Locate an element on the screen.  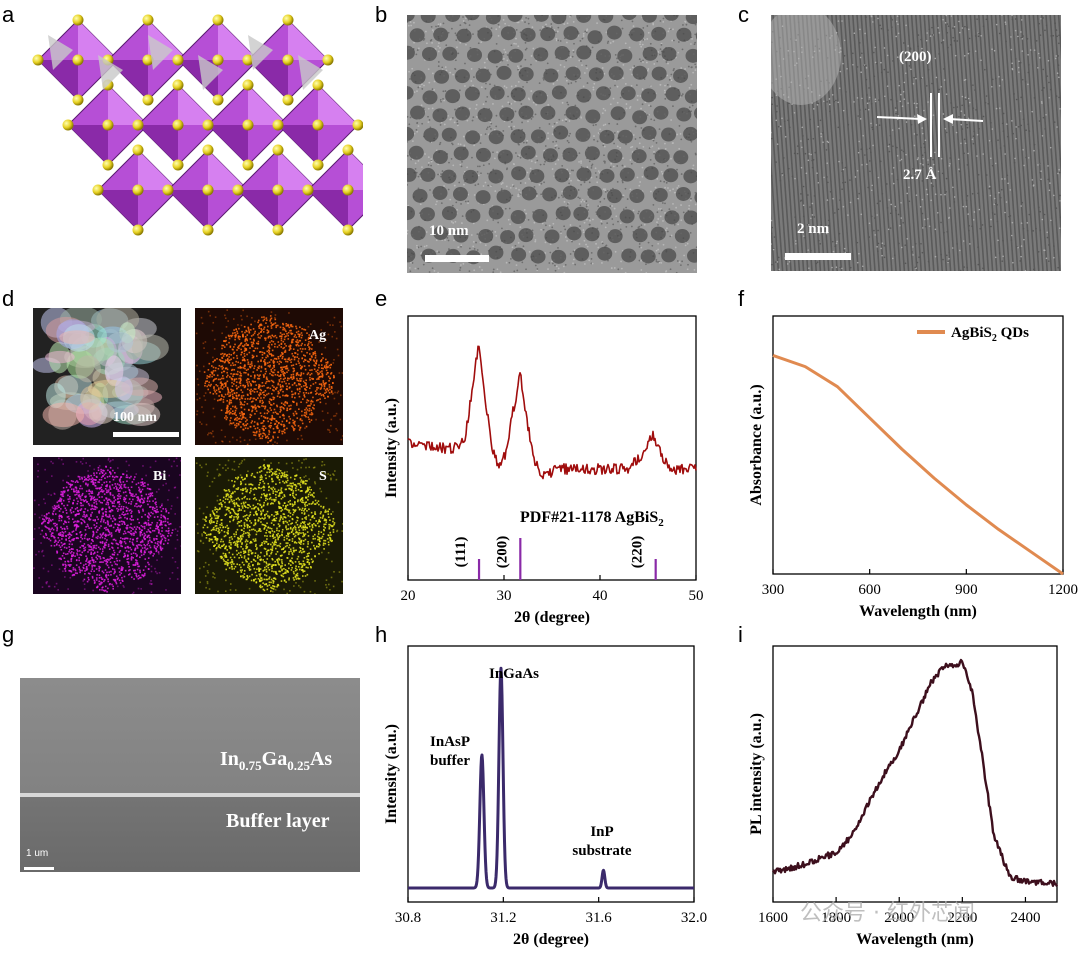
scale-bar-label: 2 nm is located at coordinates (813, 229).